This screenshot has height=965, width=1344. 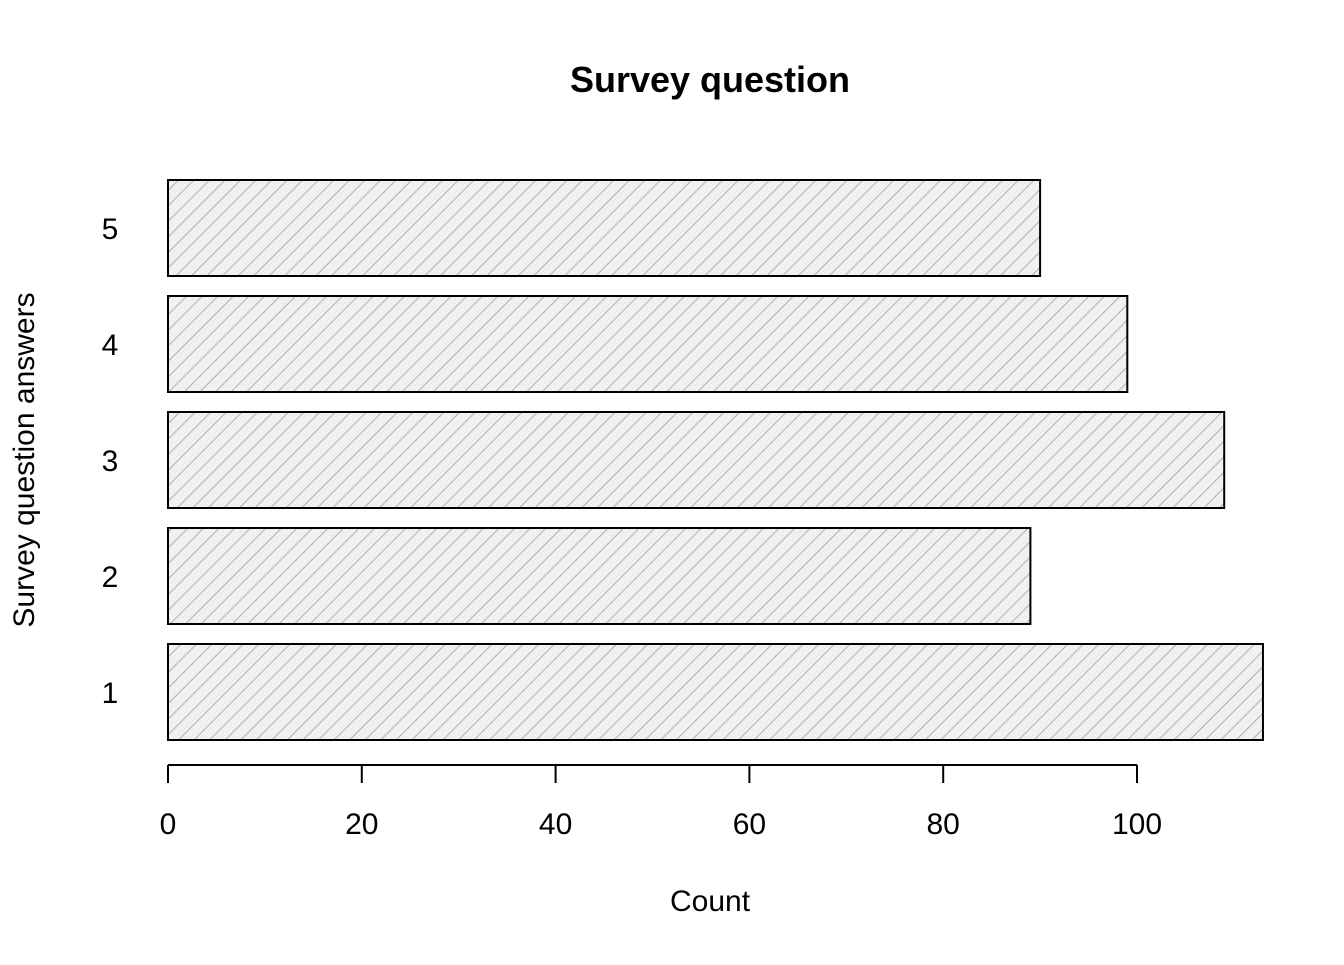 What do you see at coordinates (110, 345) in the screenshot?
I see `y-tick-label-4: 4` at bounding box center [110, 345].